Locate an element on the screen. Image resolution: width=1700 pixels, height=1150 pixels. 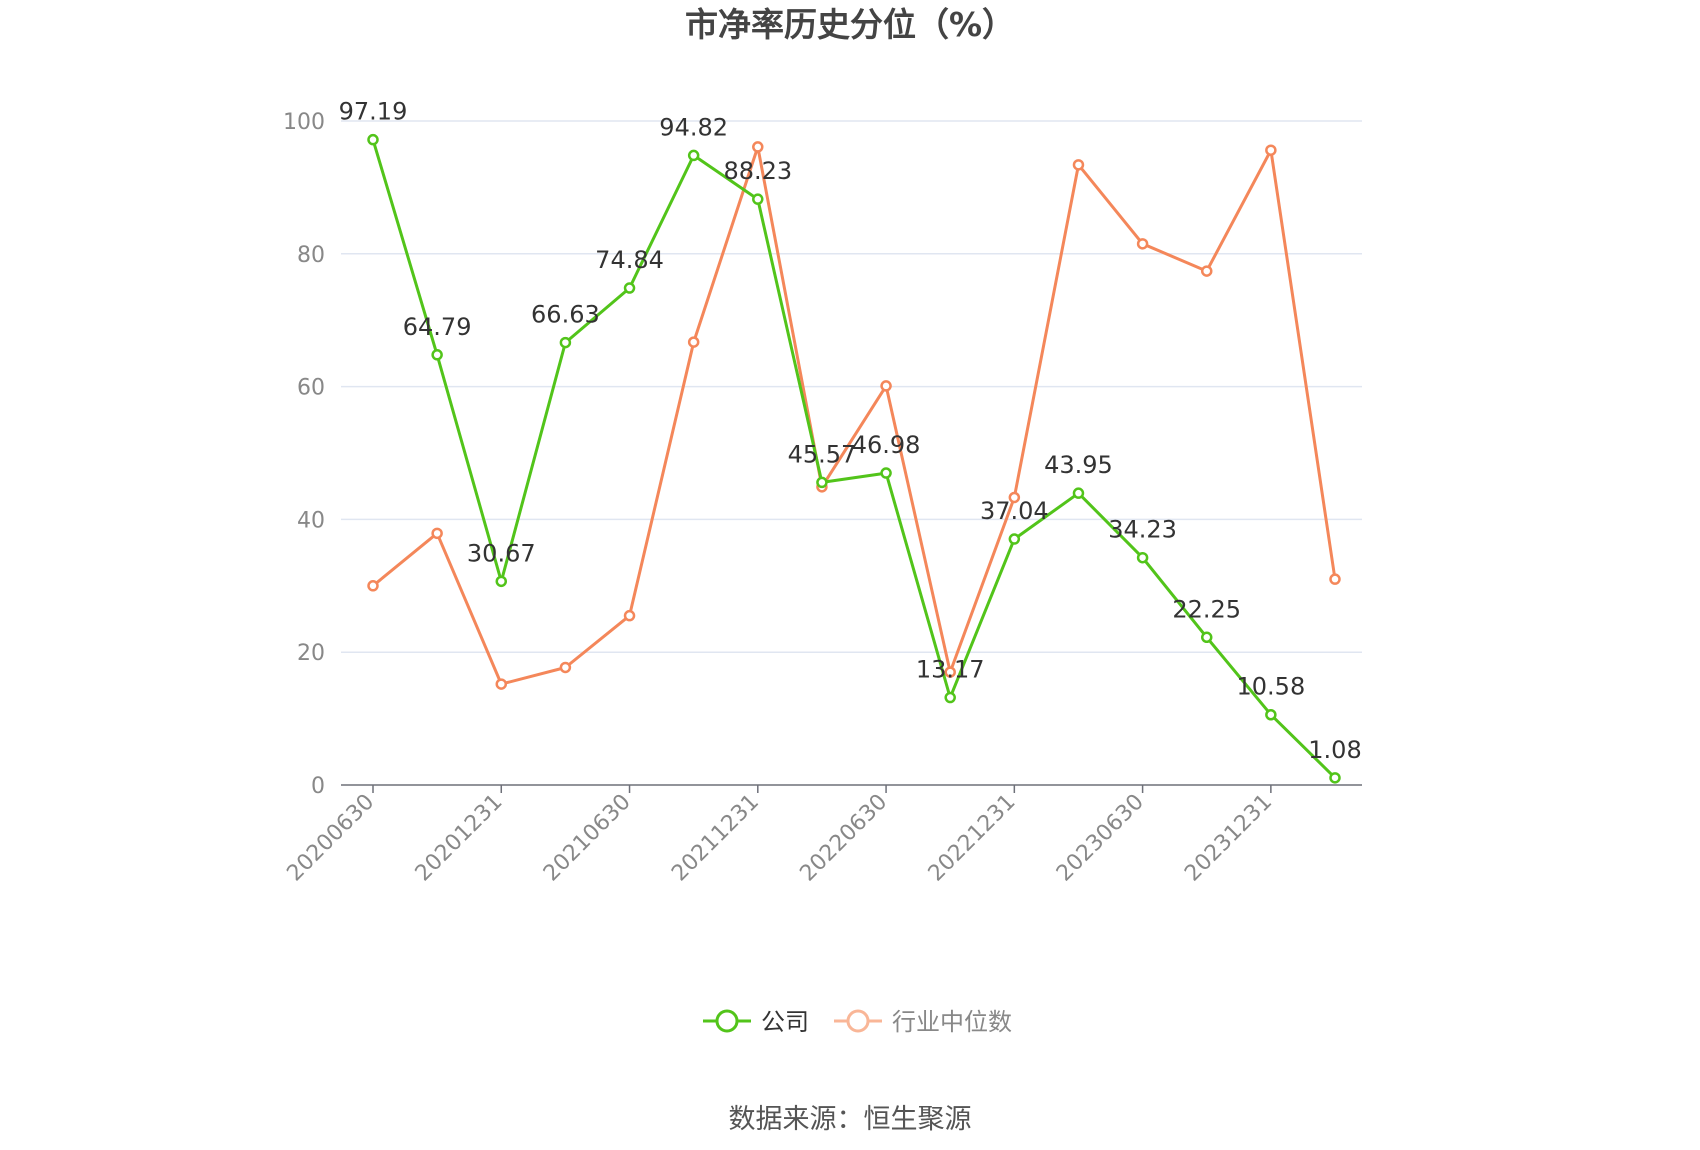
data-label: 64.79 is located at coordinates (437, 327).